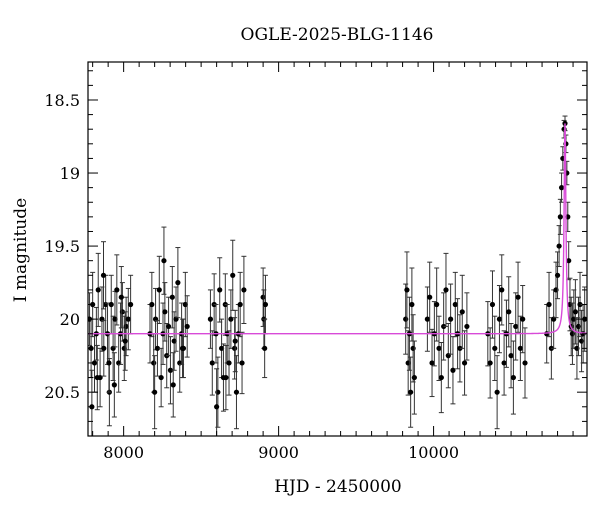 The height and width of the screenshot is (512, 600). Describe the element at coordinates (70, 173) in the screenshot. I see `y-tick-label: 19` at that location.